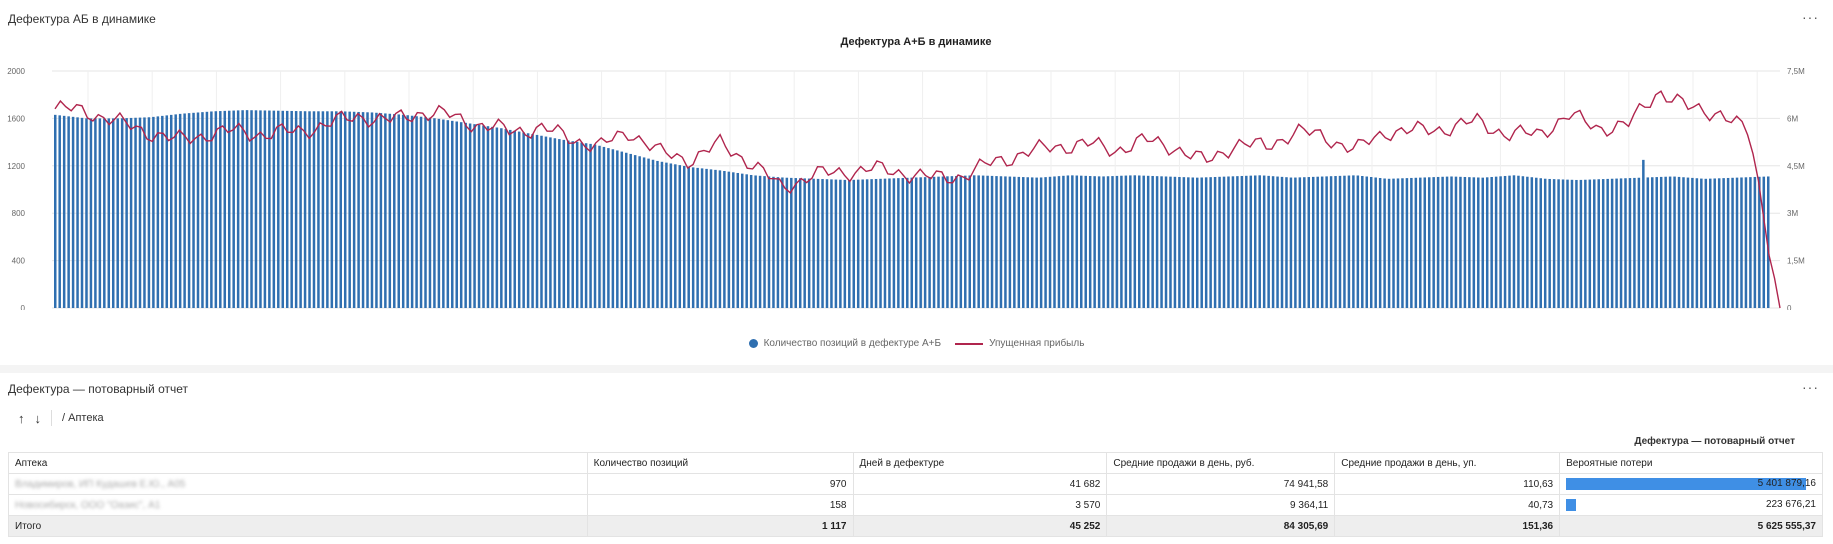 This screenshot has width=1833, height=544. I want to click on sort-up-icon: ↑, so click(21, 418).